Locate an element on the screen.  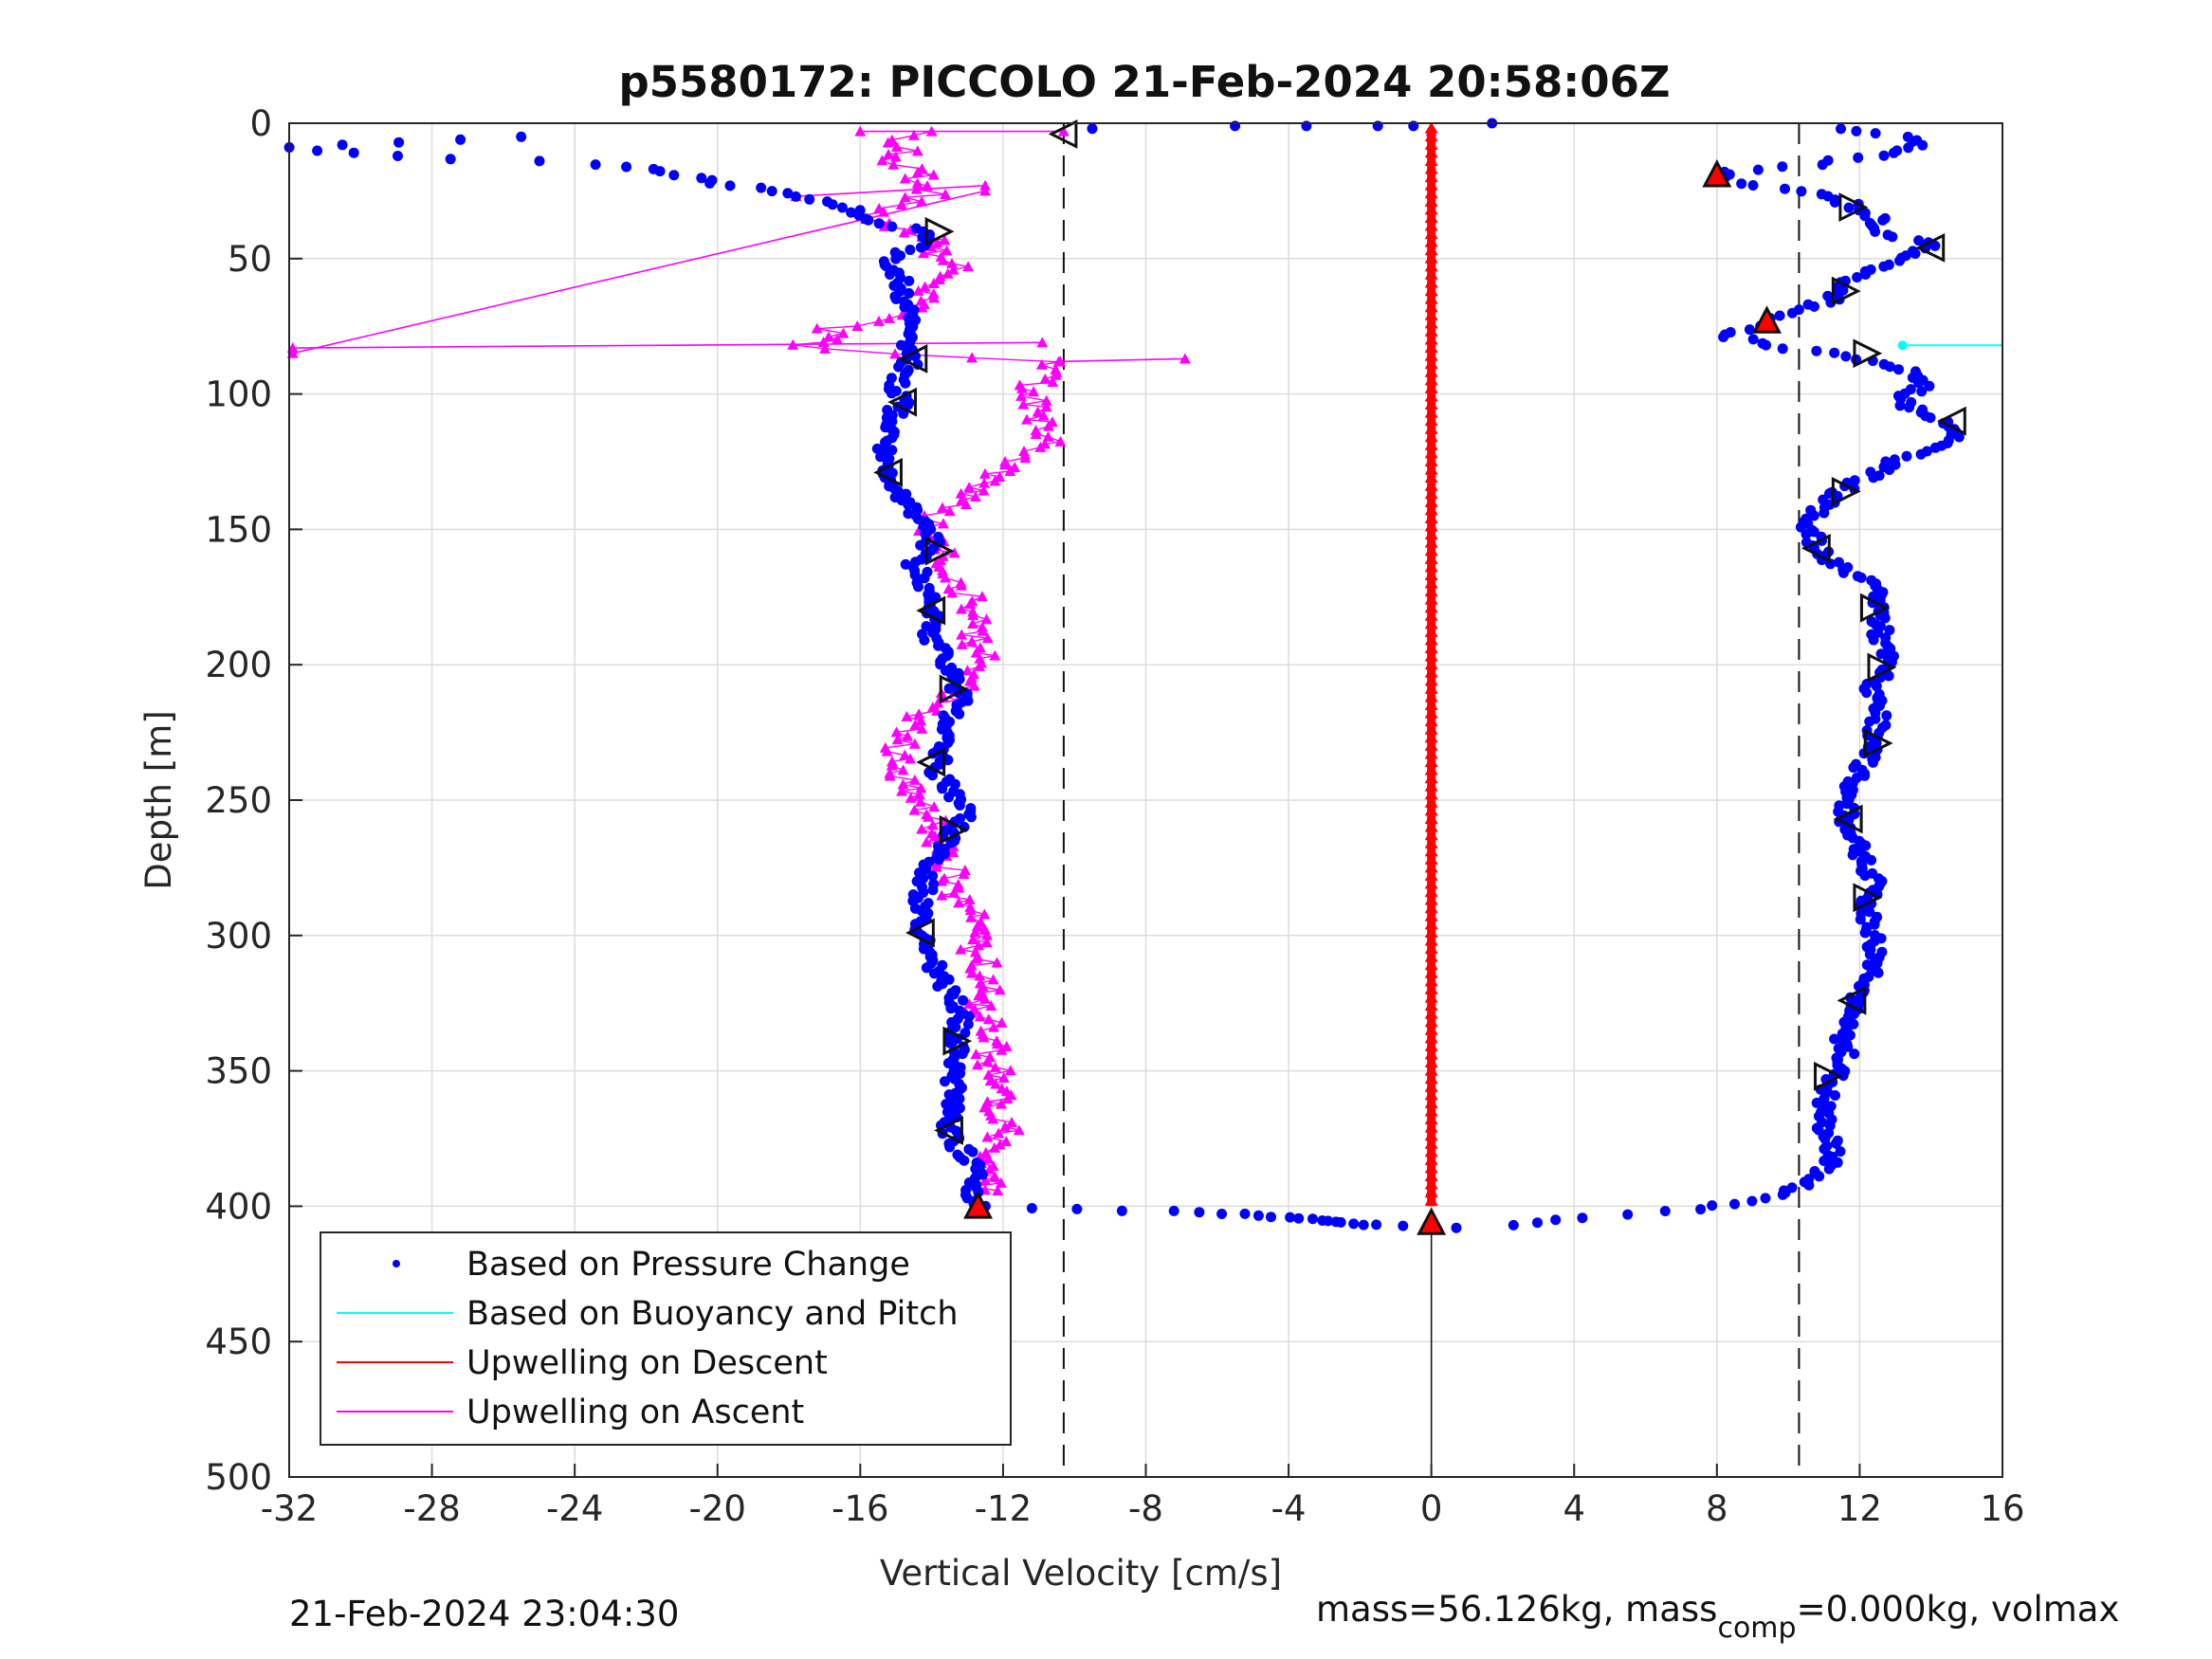
y-axis-label: Depth [m] is located at coordinates (158, 799).